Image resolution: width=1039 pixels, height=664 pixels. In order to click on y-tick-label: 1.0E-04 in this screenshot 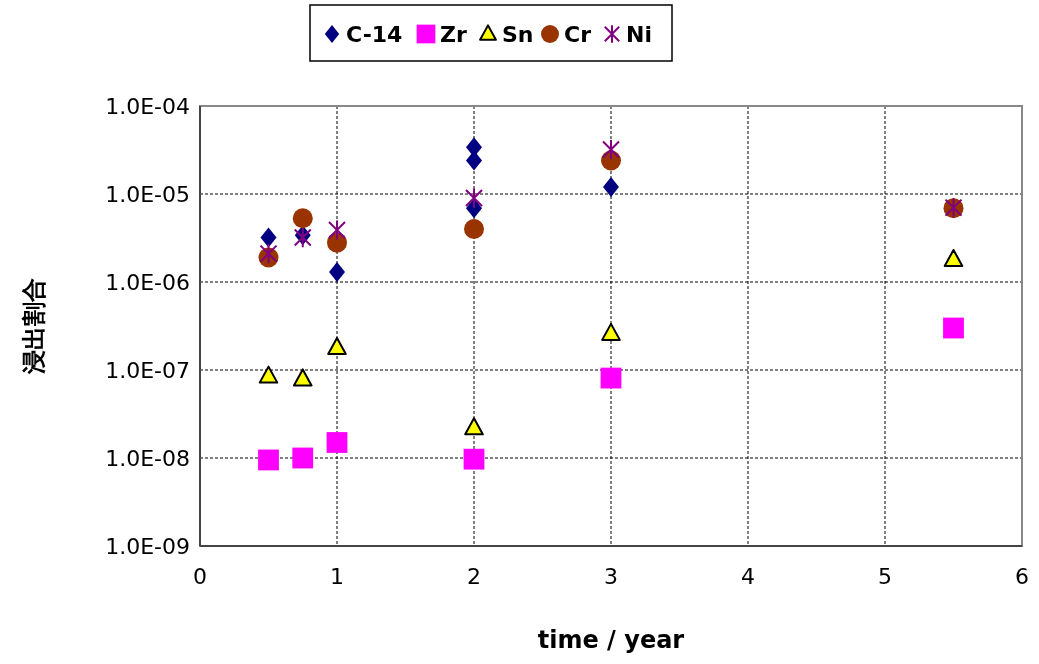, I will do `click(147, 106)`.